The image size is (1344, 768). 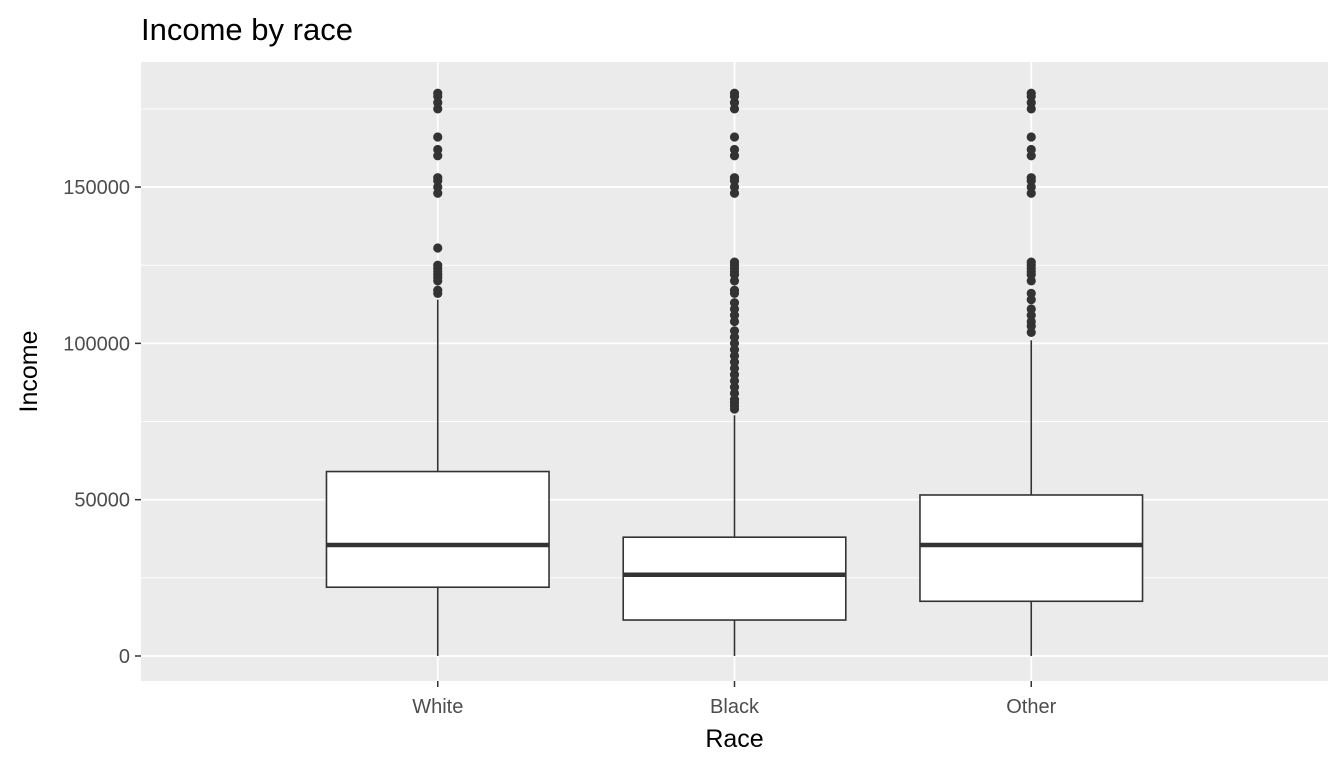 I want to click on box-iqr-black, so click(x=734, y=578).